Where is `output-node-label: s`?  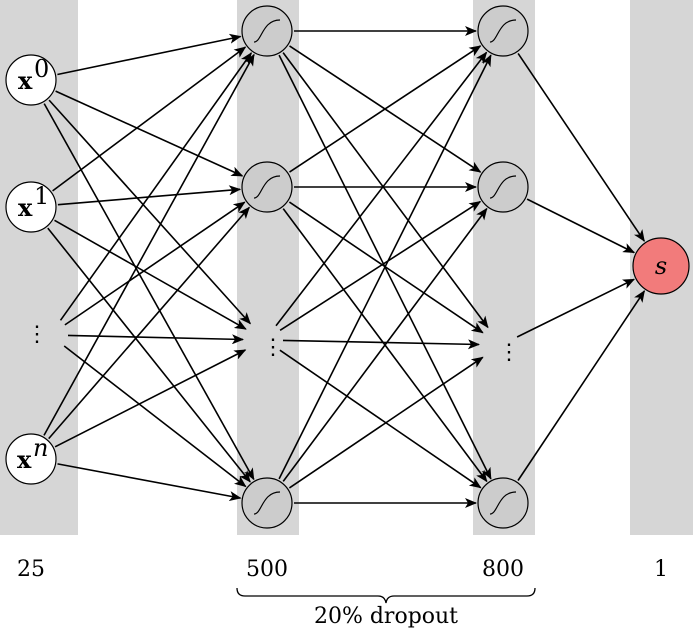 output-node-label: s is located at coordinates (661, 266).